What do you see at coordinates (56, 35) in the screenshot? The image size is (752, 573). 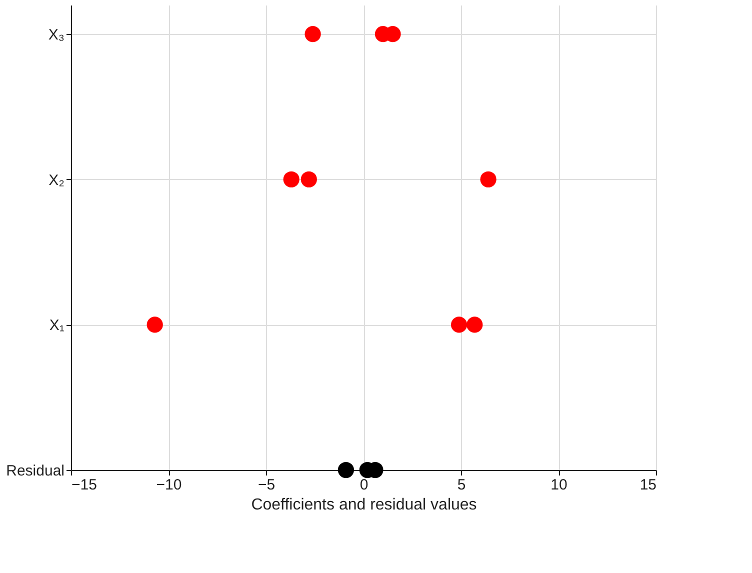 I see `y-tick-label: X₃` at bounding box center [56, 35].